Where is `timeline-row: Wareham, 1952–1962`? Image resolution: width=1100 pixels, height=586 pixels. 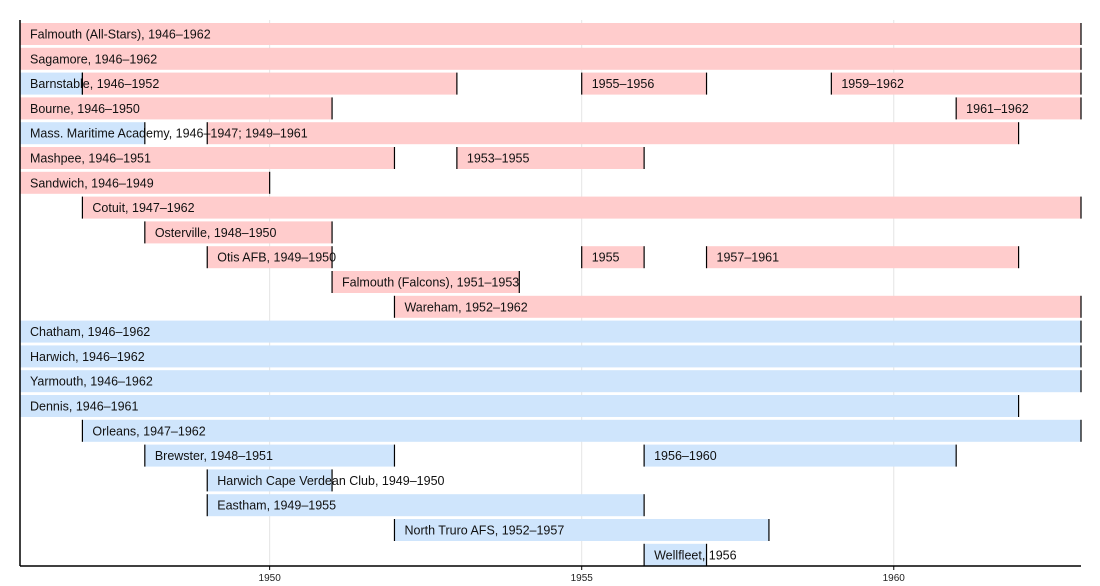 timeline-row: Wareham, 1952–1962 is located at coordinates (737, 306).